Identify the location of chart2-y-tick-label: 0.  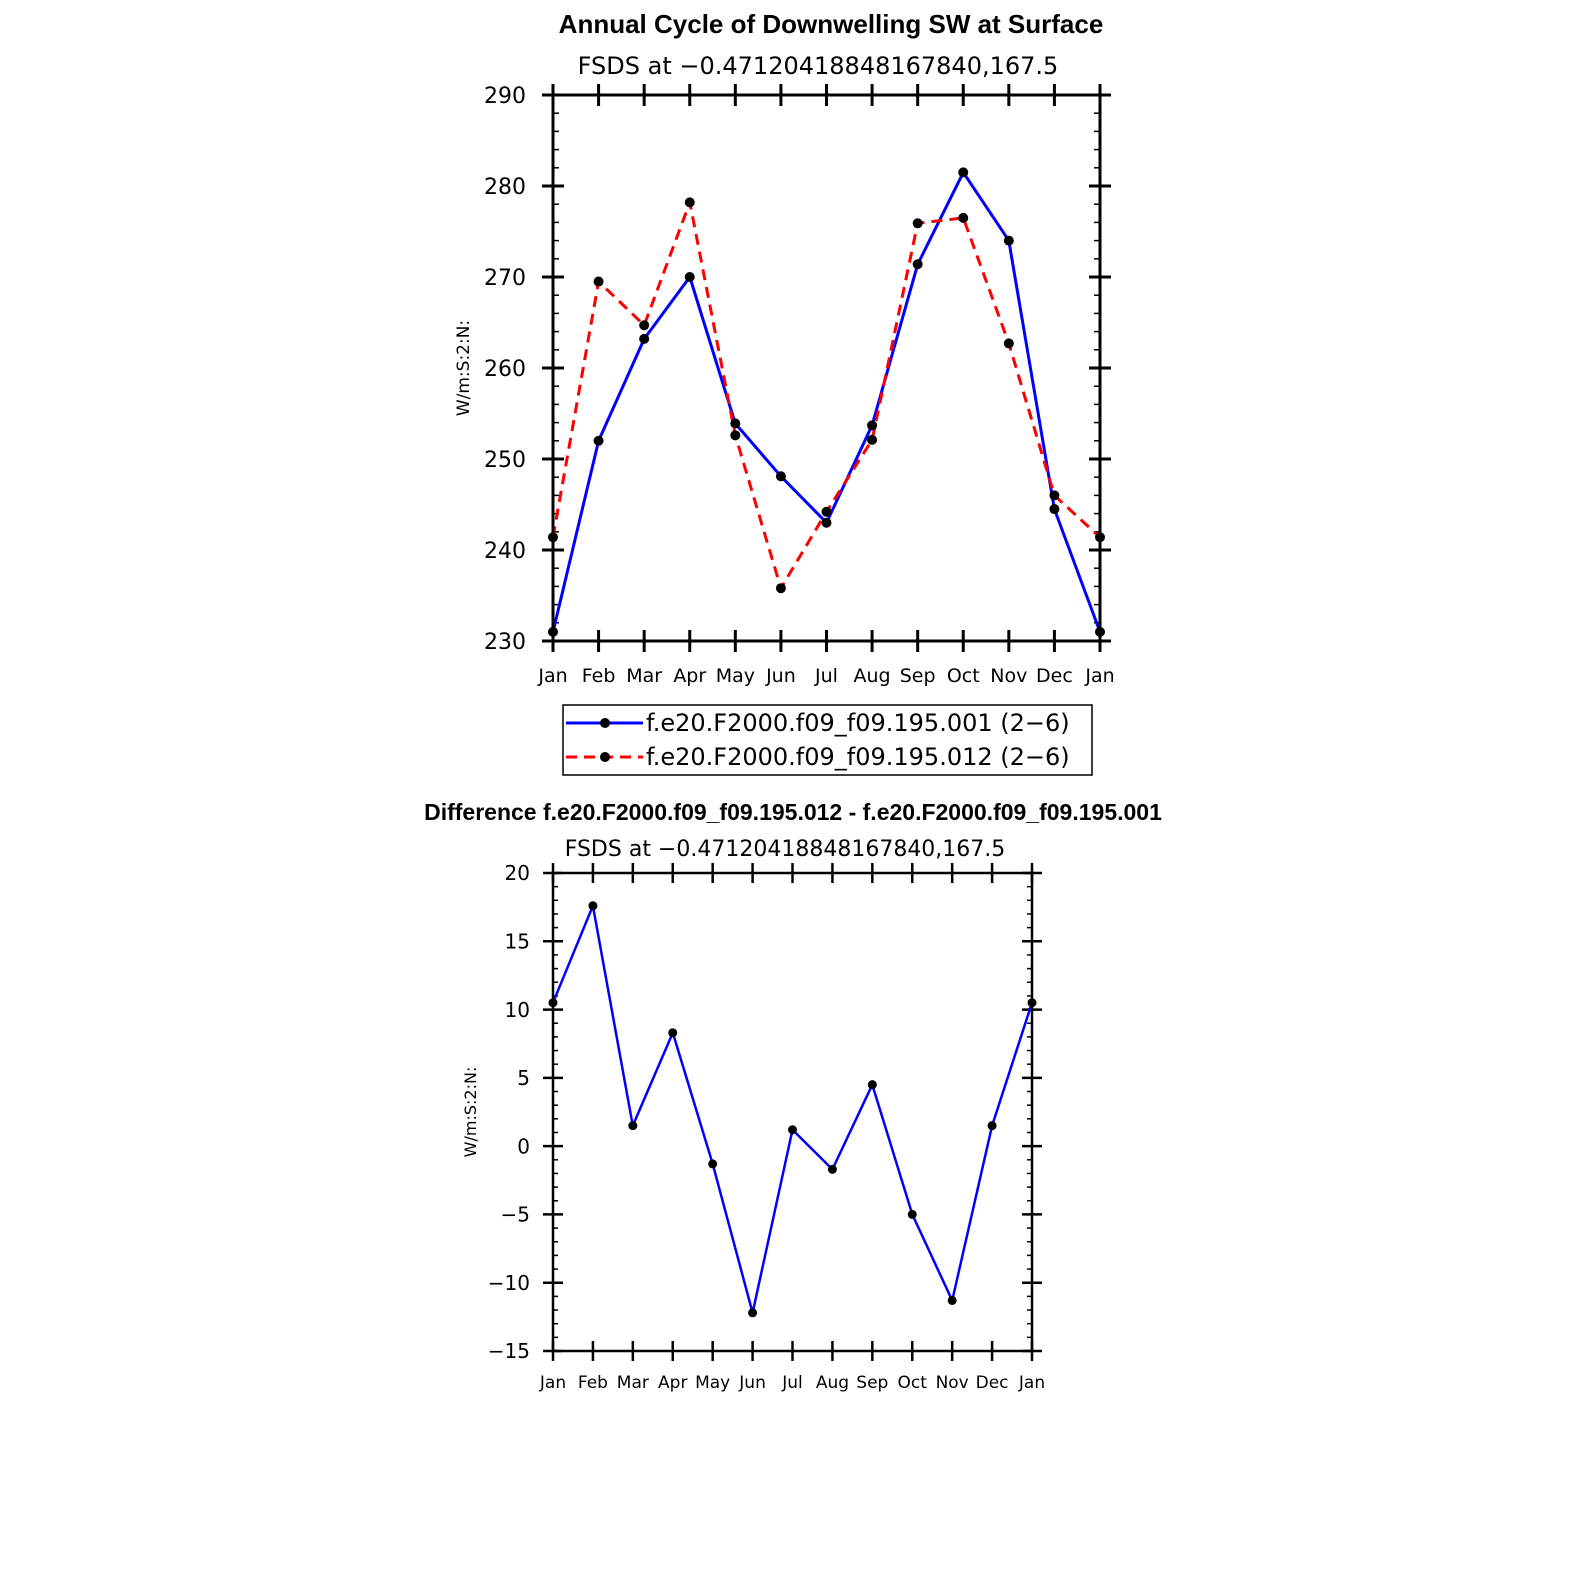
(523, 1146).